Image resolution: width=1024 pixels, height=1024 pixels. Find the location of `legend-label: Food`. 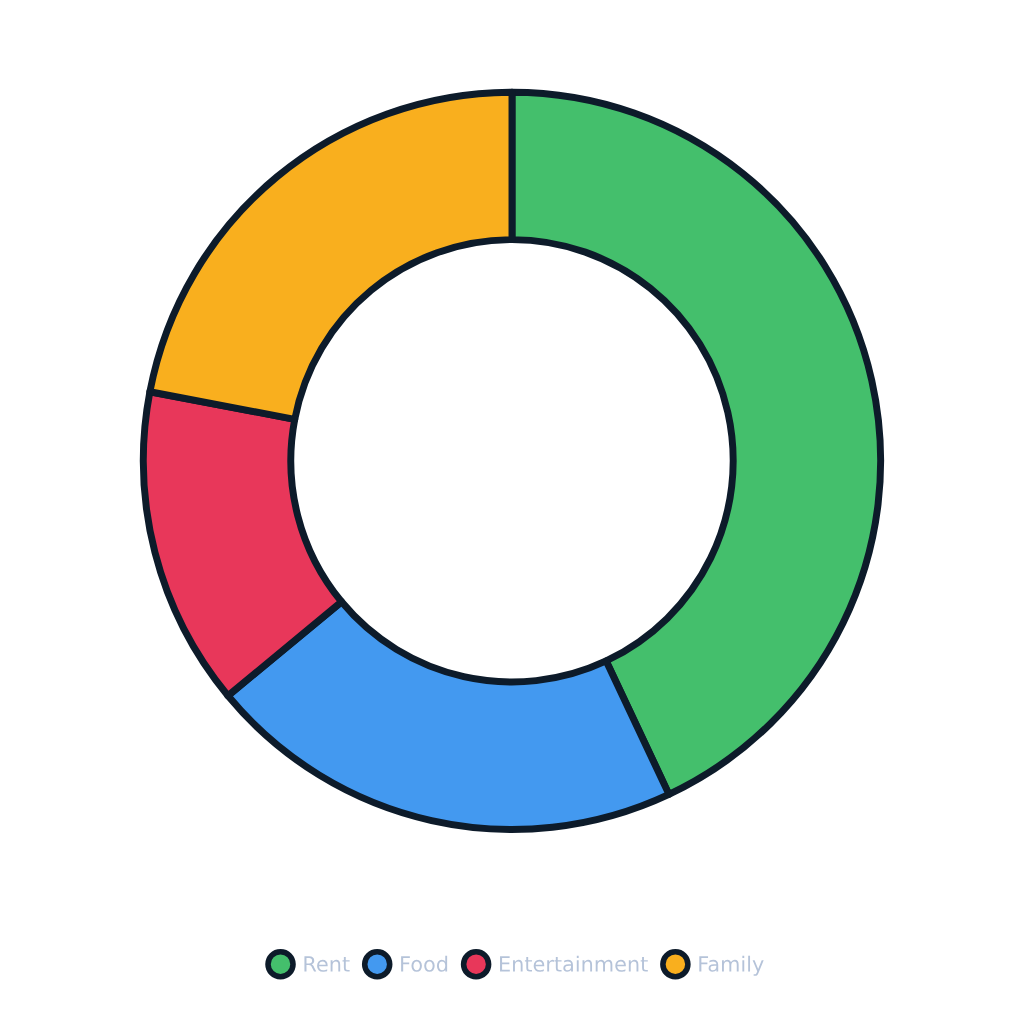

legend-label: Food is located at coordinates (424, 963).